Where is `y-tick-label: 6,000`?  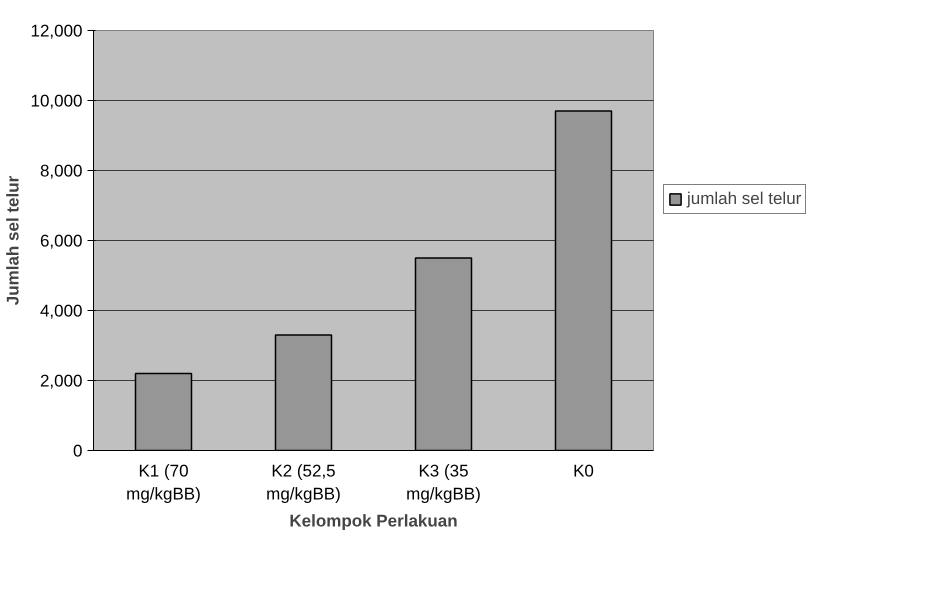 y-tick-label: 6,000 is located at coordinates (61, 241).